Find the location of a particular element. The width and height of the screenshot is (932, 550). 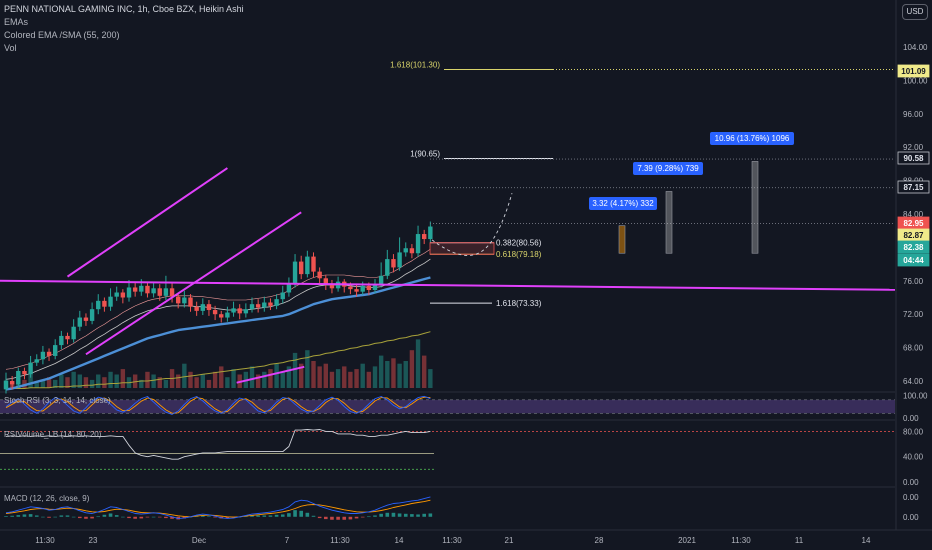

indicator-emas-label: EMAs is located at coordinates (16, 22).